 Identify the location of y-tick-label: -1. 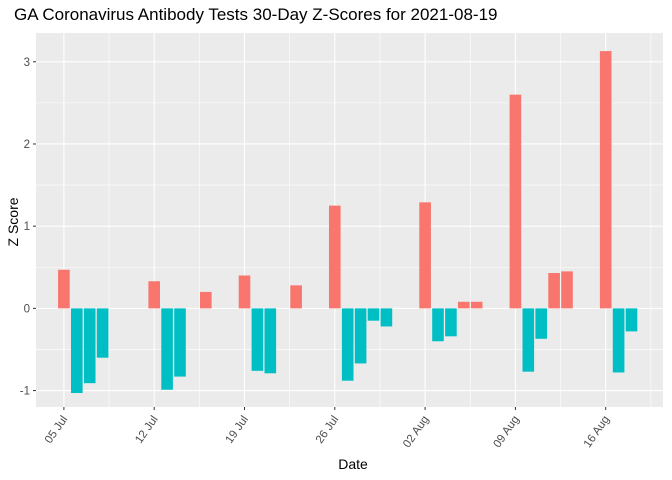
(25, 392).